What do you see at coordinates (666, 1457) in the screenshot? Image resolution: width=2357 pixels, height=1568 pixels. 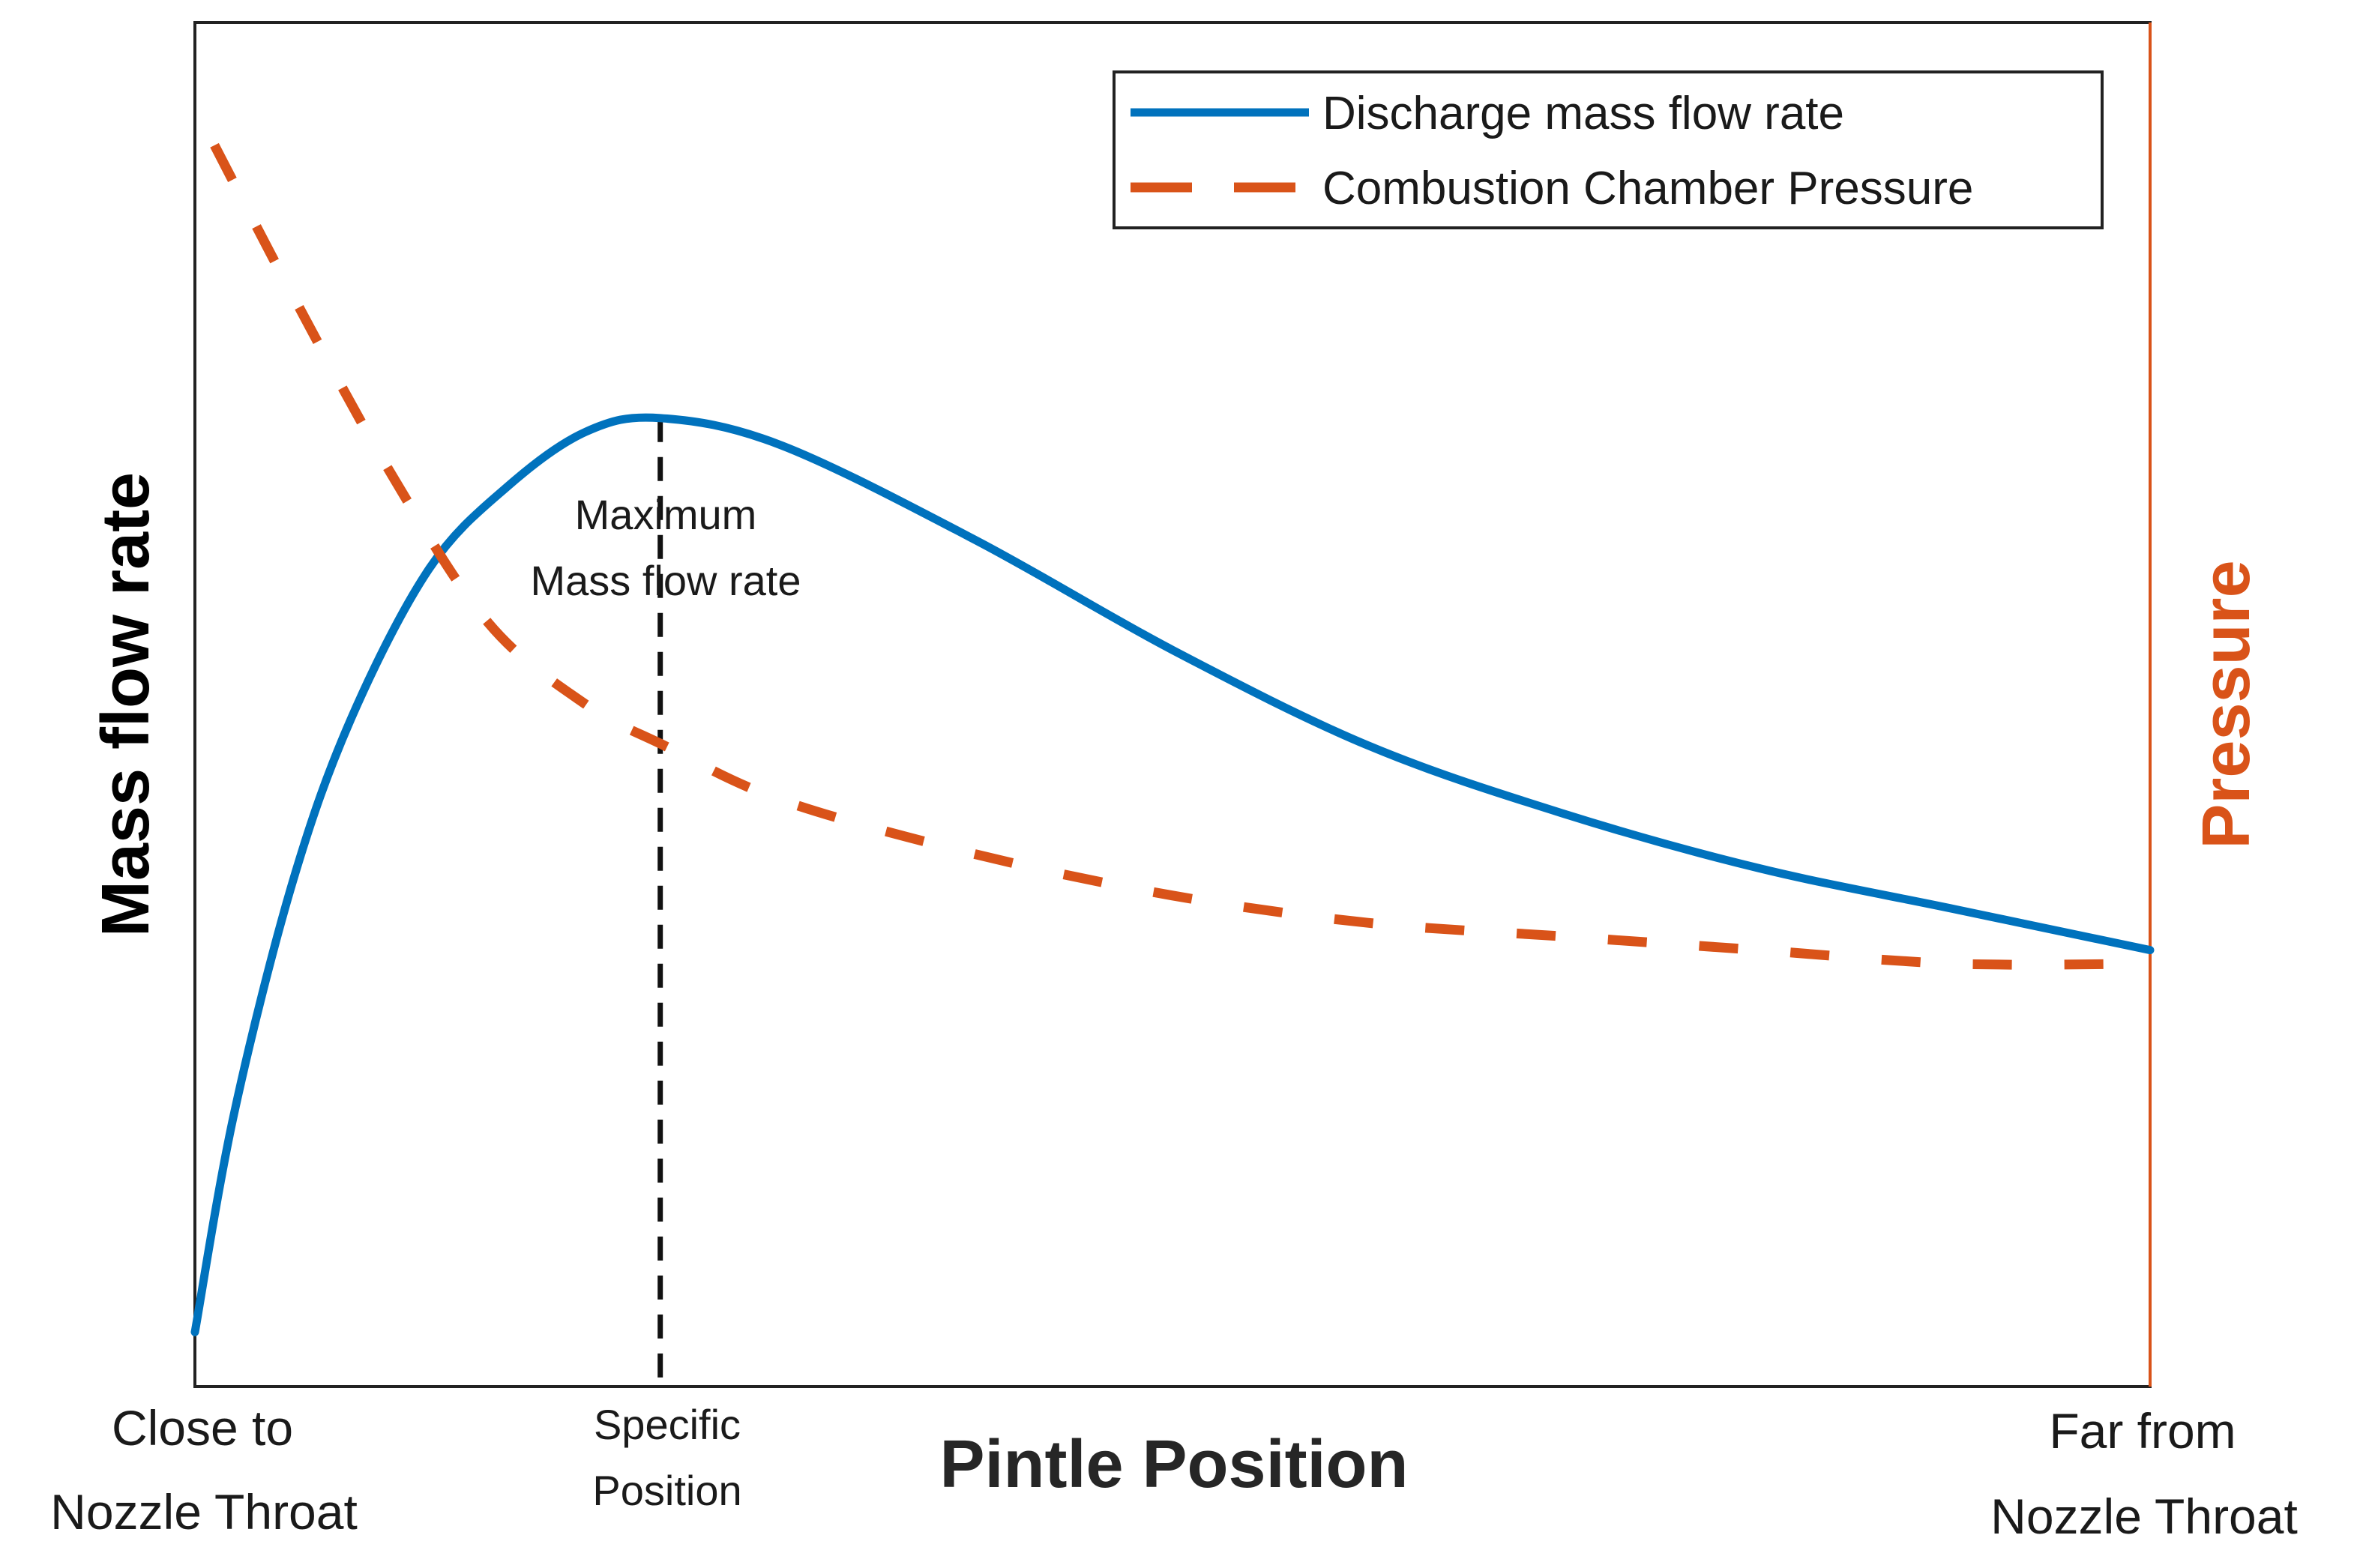 I see `x-tick-middle: Specific Position` at bounding box center [666, 1457].